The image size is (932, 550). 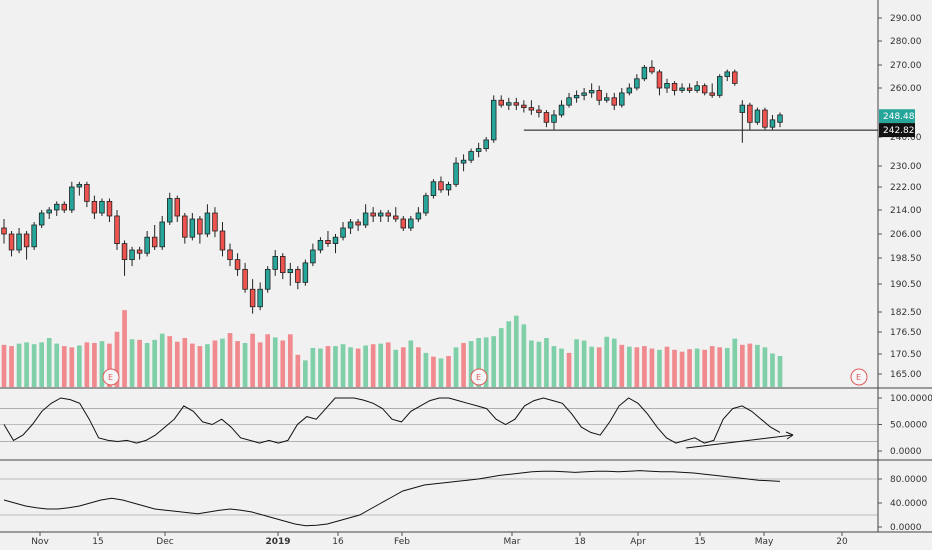 What do you see at coordinates (392, 348) in the screenshot?
I see `volume-bars` at bounding box center [392, 348].